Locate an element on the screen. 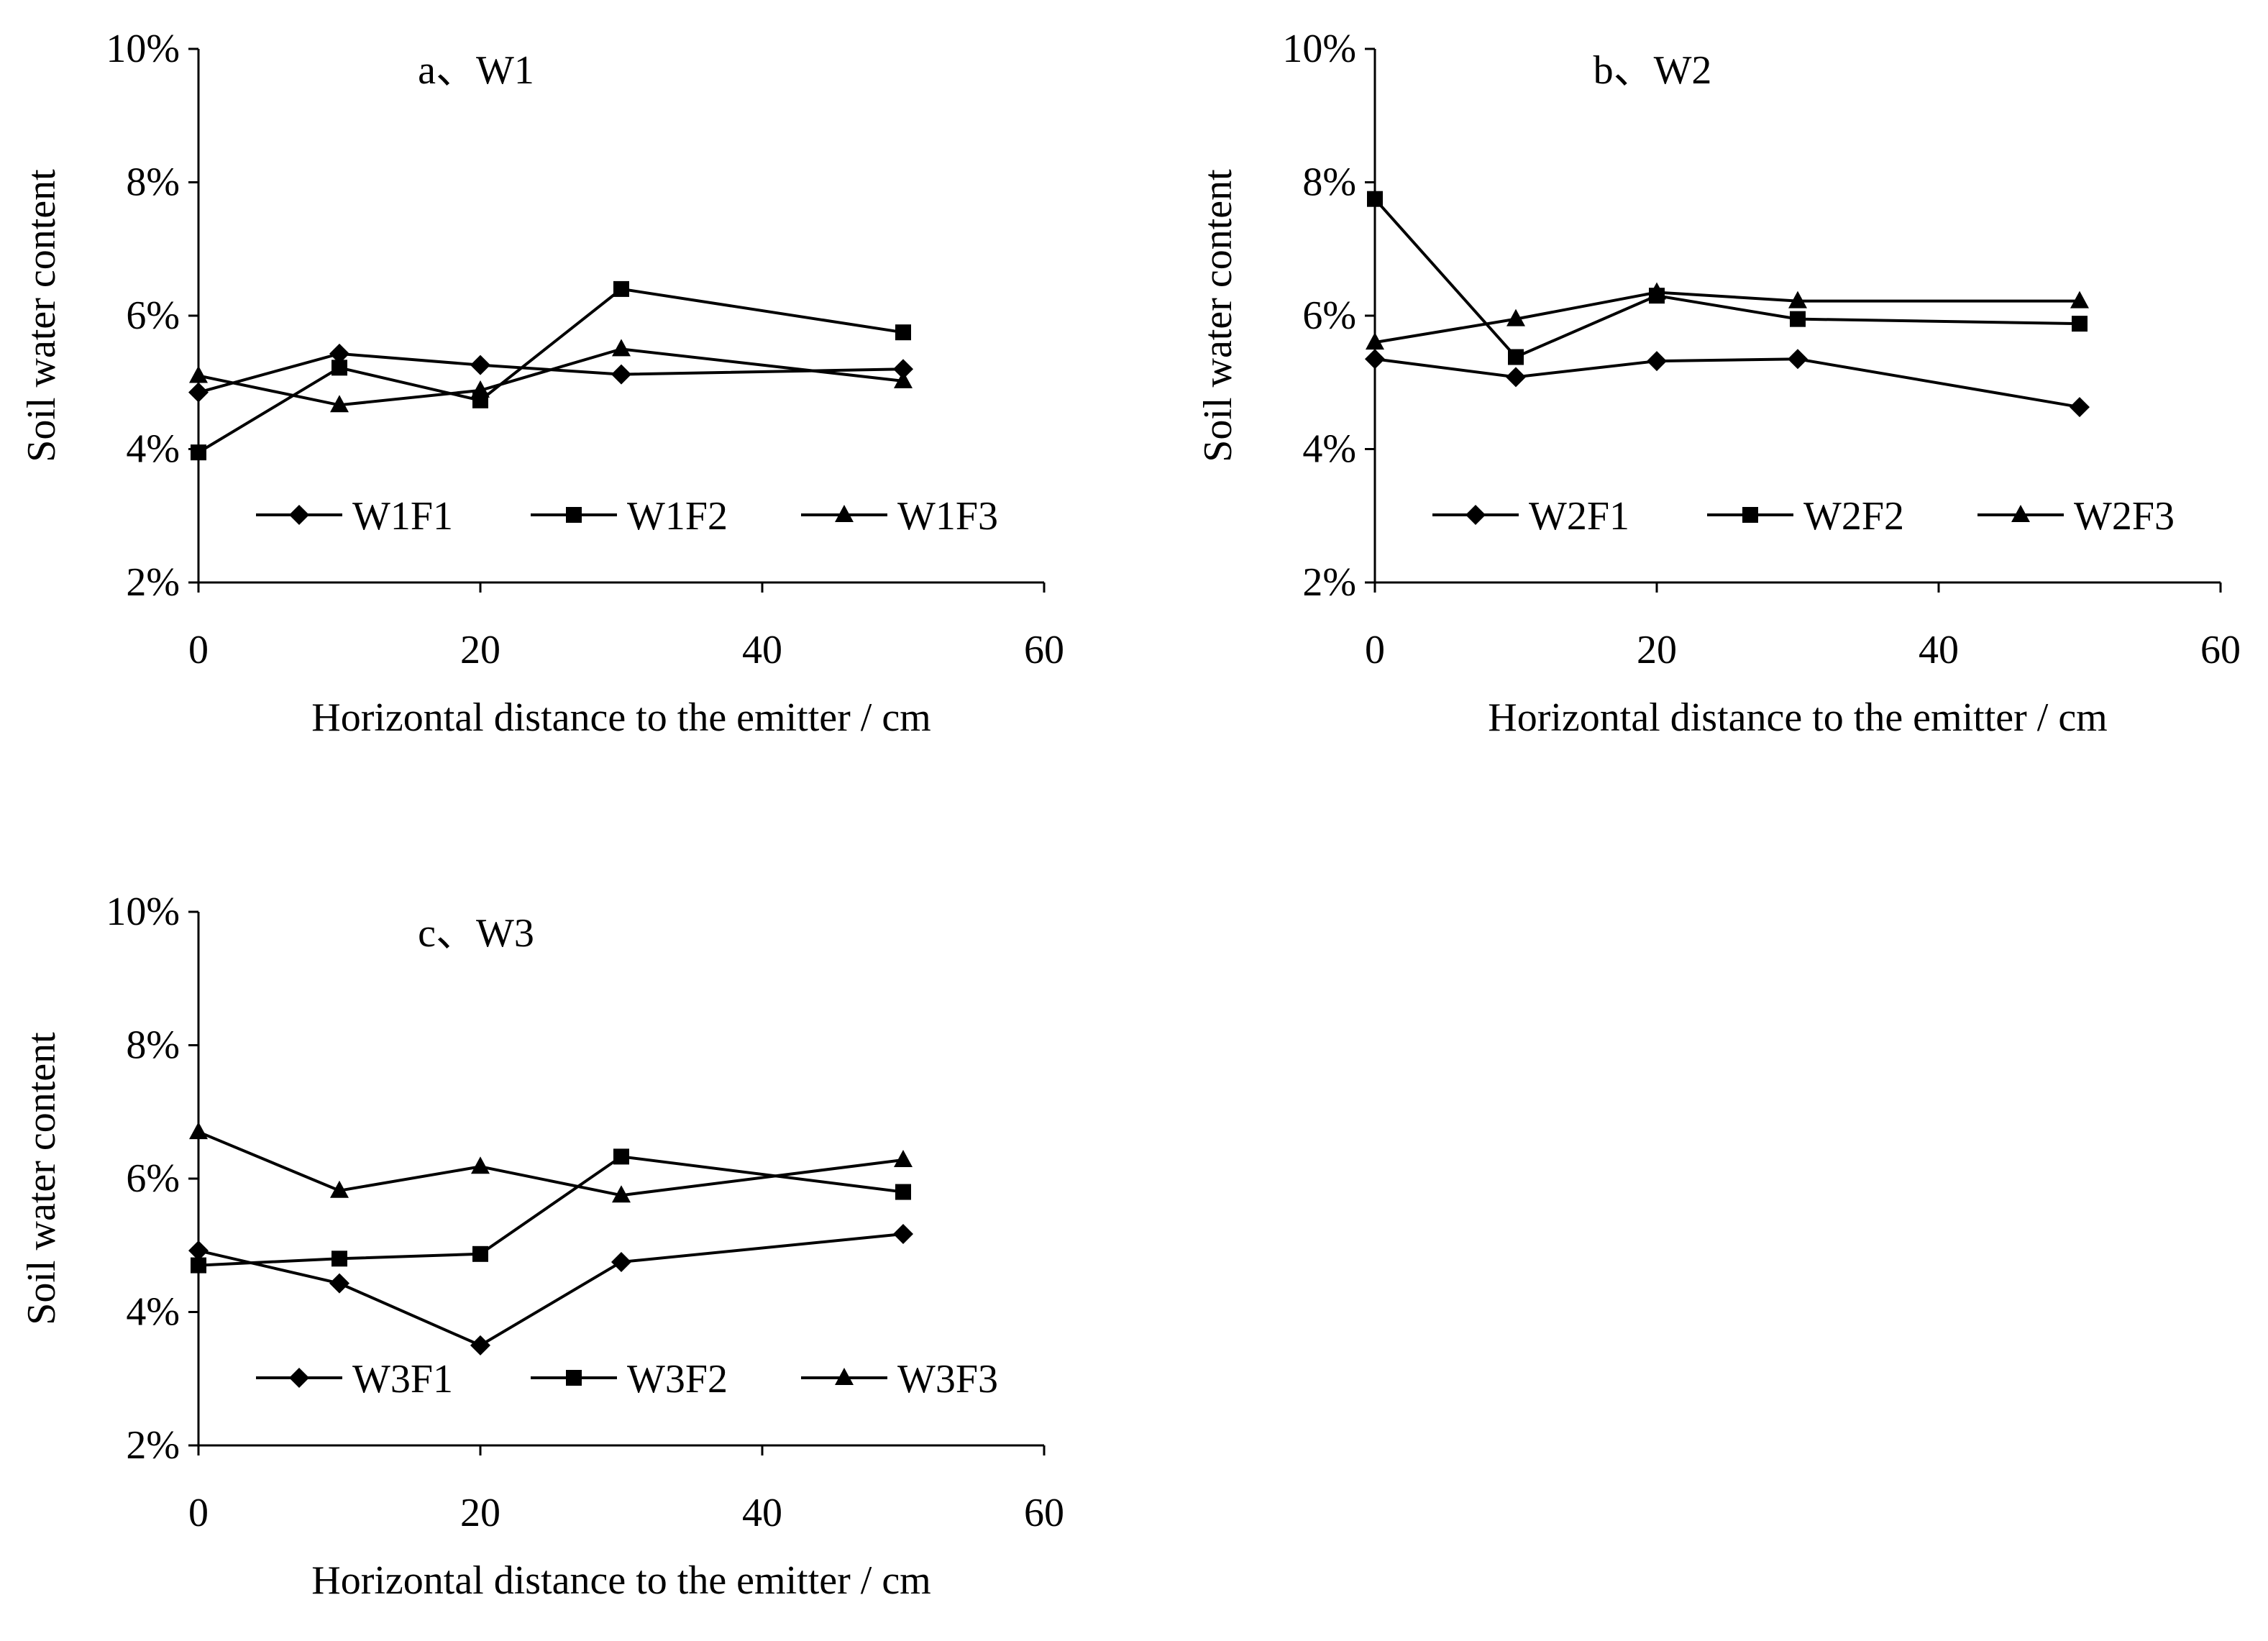 This screenshot has height=1641, width=2268. series-W2F2 is located at coordinates (1727, 278).